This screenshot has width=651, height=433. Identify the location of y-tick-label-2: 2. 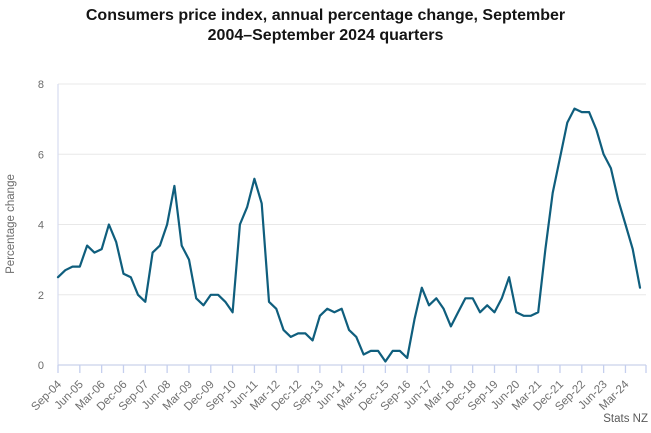
(41, 296).